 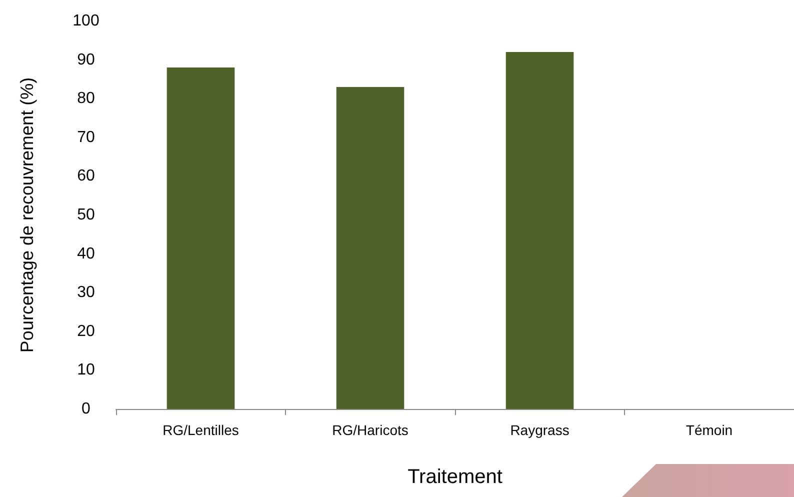 I want to click on x-axis-title: Traitement, so click(x=455, y=477).